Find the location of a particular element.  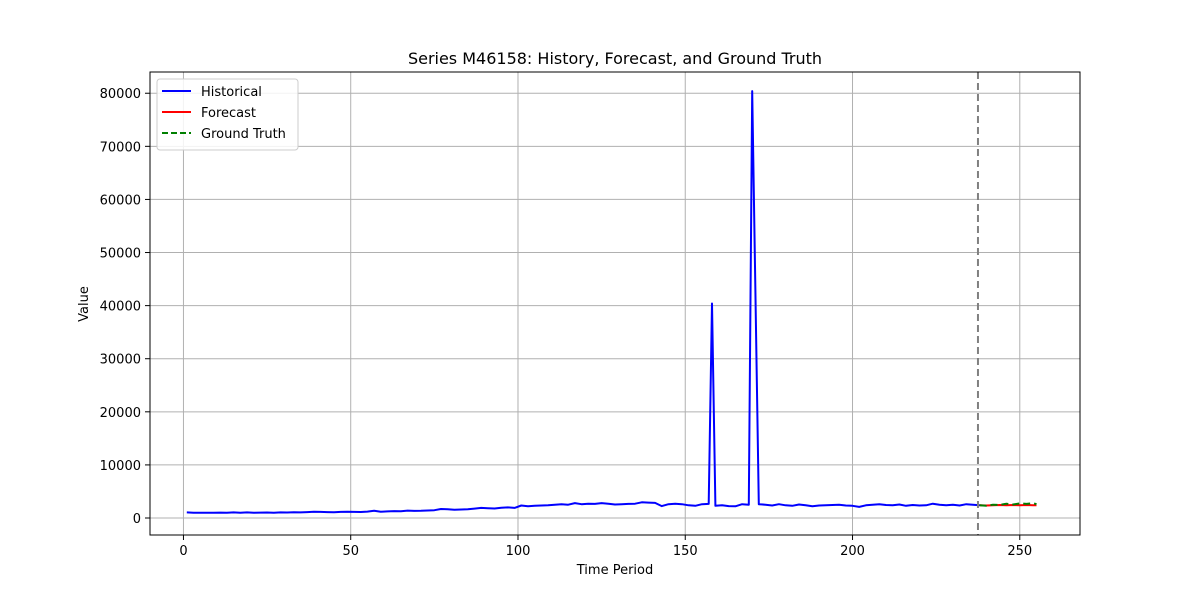

y-tick-label: 10000 is located at coordinates (120, 466).